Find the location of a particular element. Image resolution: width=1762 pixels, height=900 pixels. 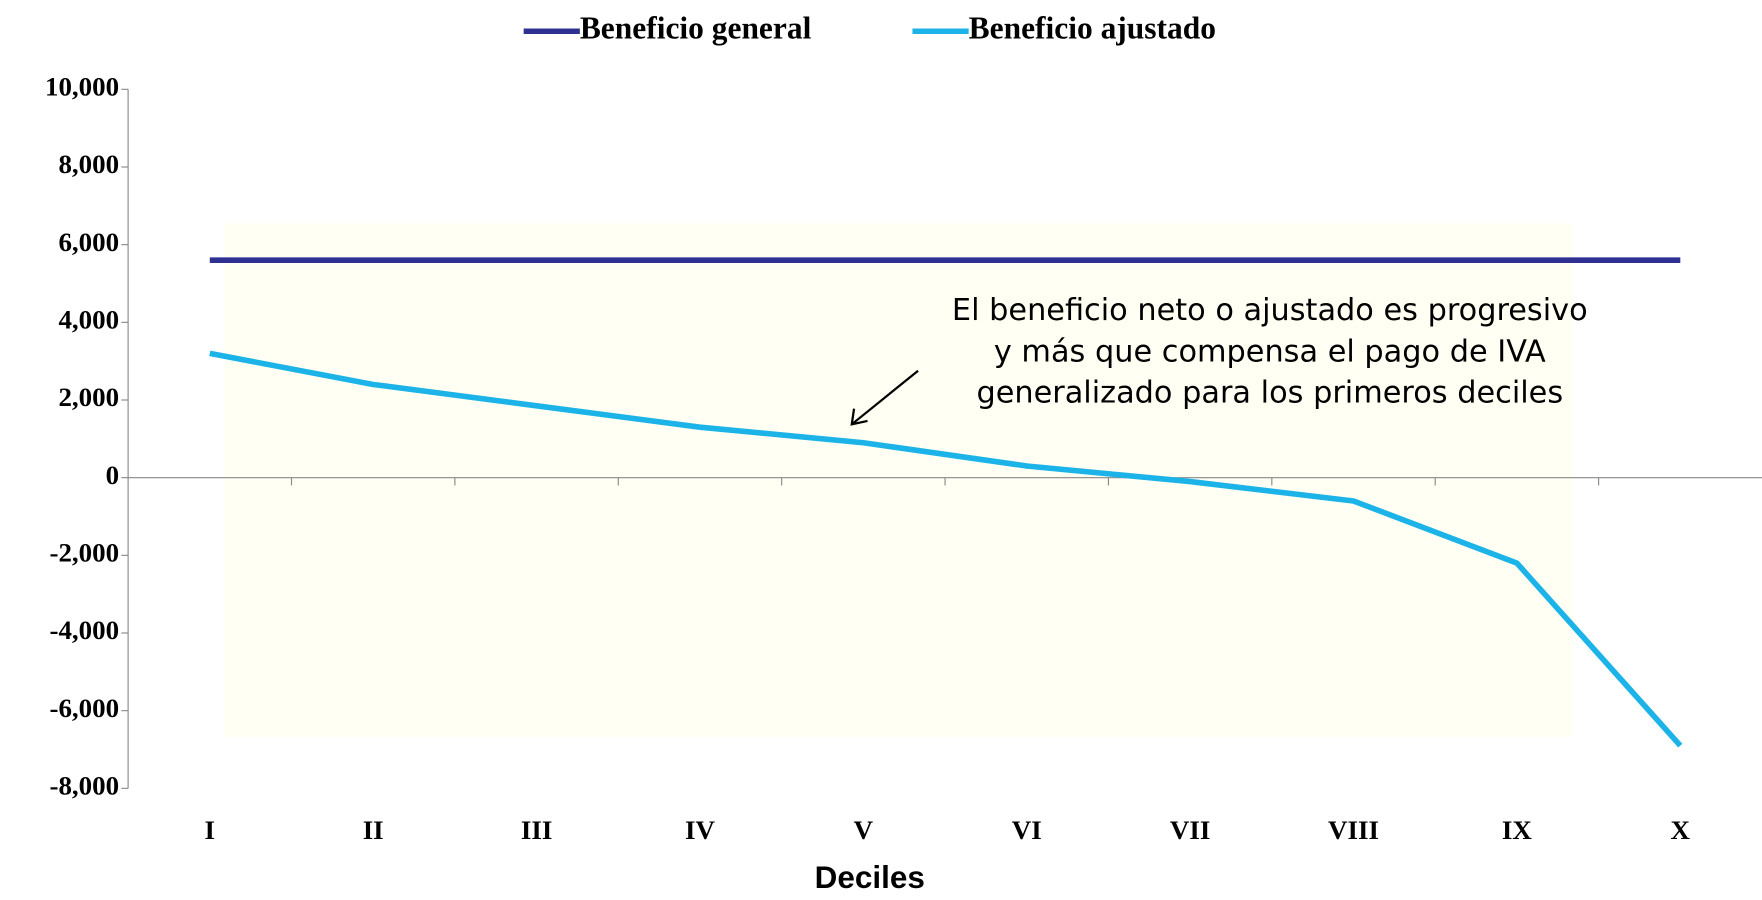

y-tick-label: -2,000 is located at coordinates (84, 553).